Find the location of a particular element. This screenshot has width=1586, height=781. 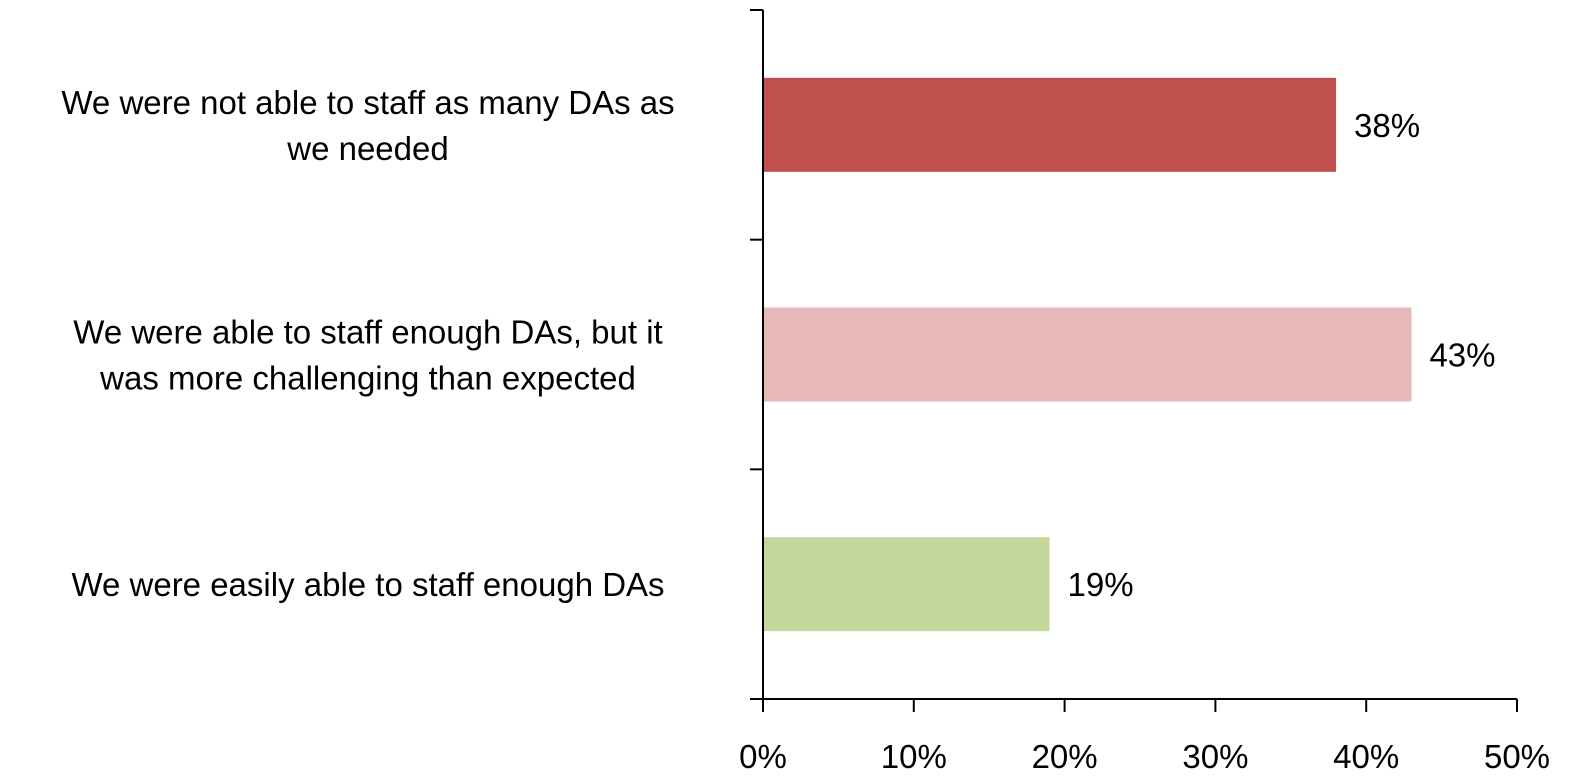

data-label-1: 38% is located at coordinates (1387, 125).